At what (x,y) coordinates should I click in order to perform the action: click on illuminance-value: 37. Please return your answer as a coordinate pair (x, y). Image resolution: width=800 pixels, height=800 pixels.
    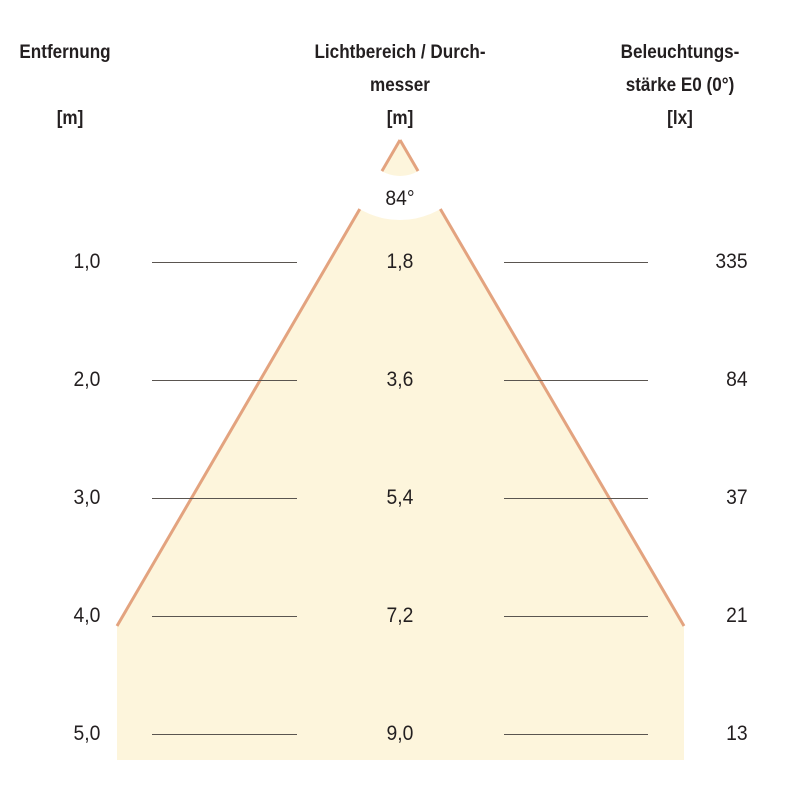
    Looking at the image, I should click on (737, 497).